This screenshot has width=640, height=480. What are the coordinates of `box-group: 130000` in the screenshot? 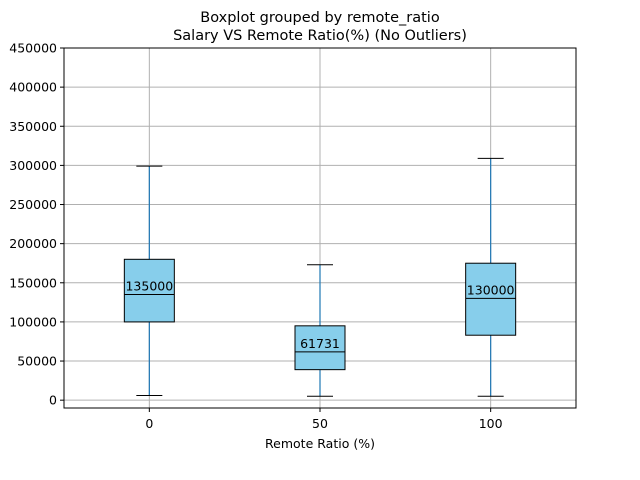 It's located at (491, 277).